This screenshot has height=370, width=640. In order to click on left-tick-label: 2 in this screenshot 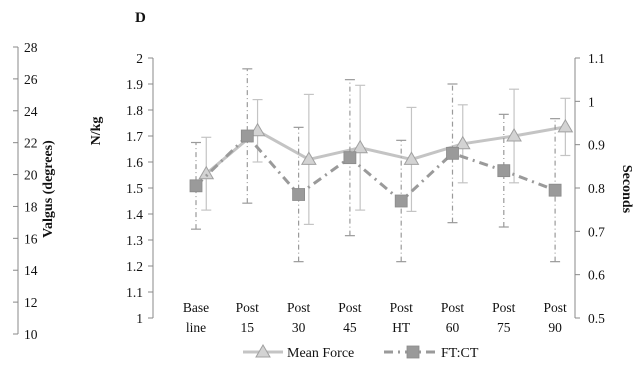, I will do `click(139, 58)`.